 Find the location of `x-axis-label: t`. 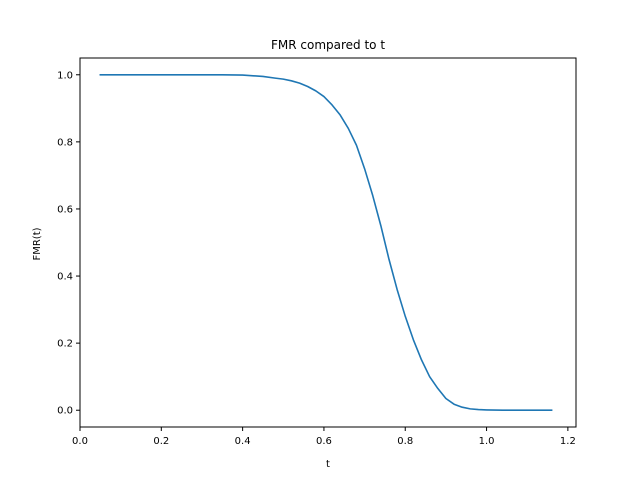

x-axis-label: t is located at coordinates (328, 464).